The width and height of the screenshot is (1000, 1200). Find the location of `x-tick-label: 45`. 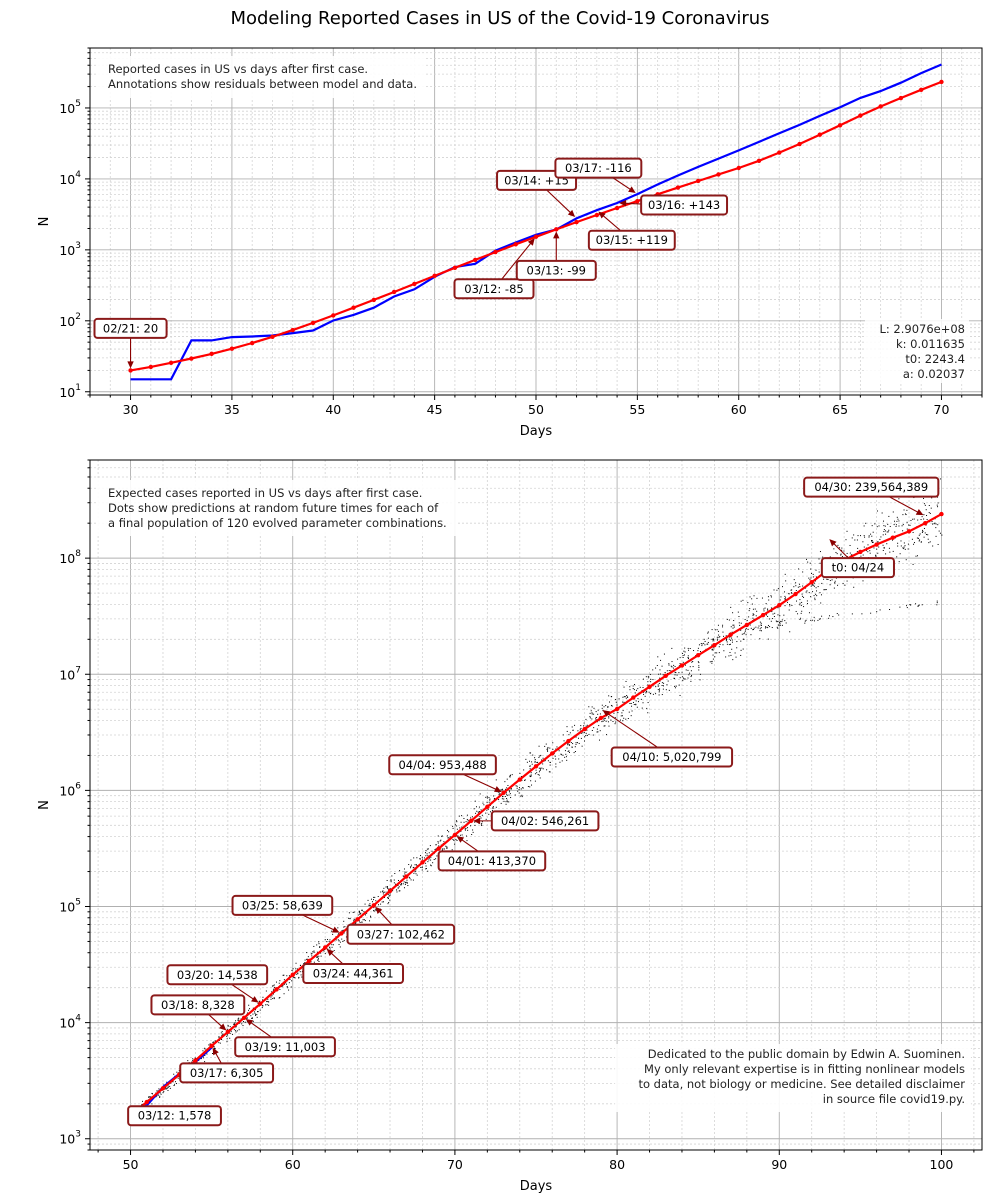

x-tick-label: 45 is located at coordinates (435, 409).